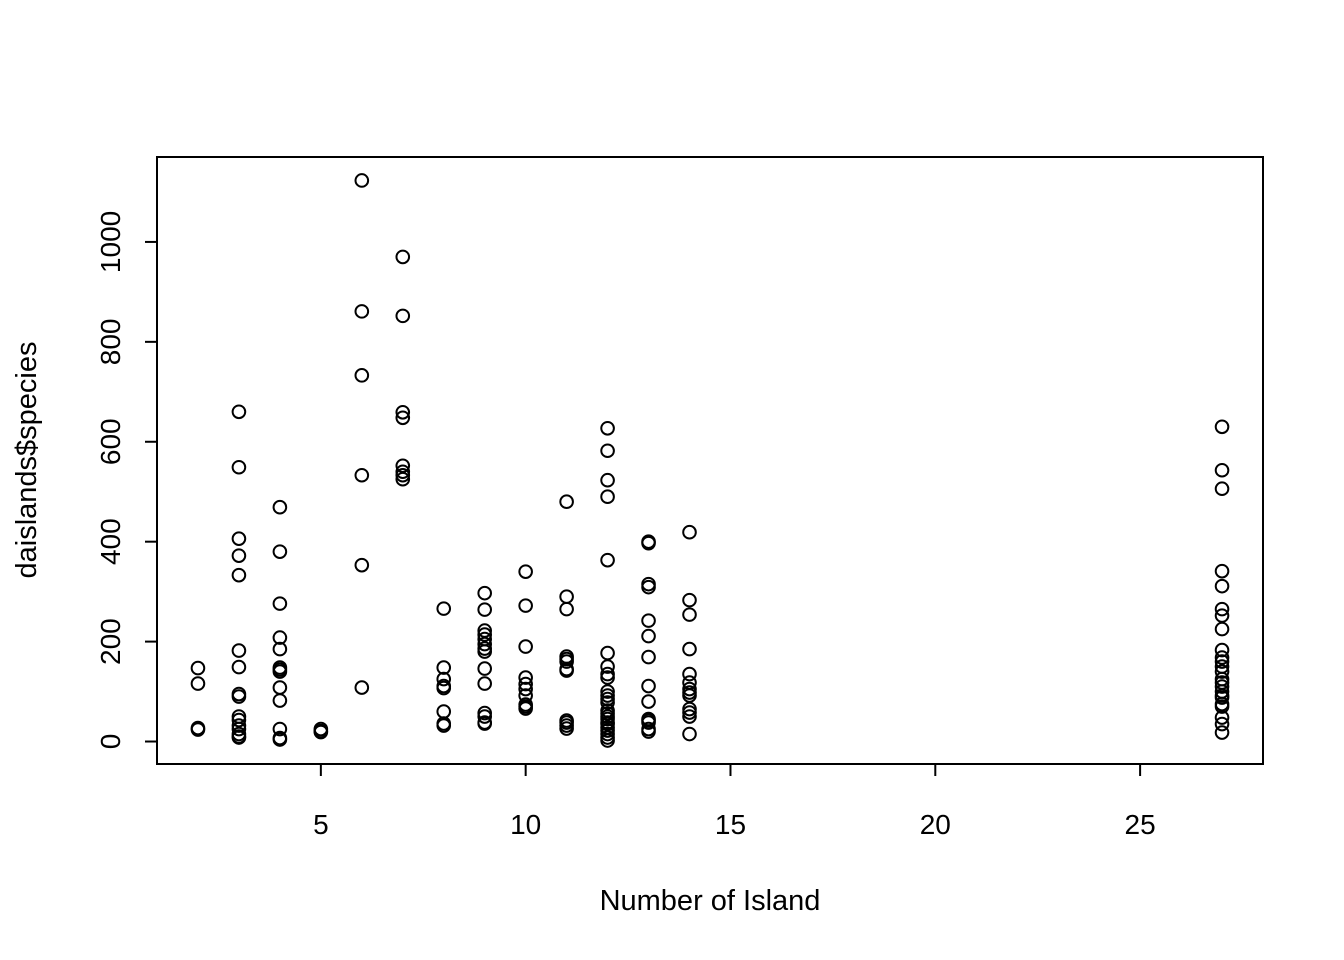 The height and width of the screenshot is (960, 1344). Describe the element at coordinates (710, 901) in the screenshot. I see `x-axis-label: Number of Island` at that location.